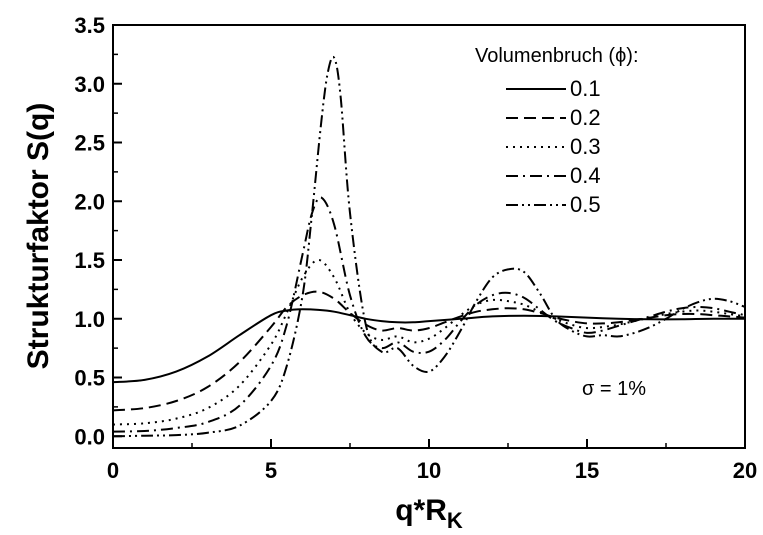 The width and height of the screenshot is (763, 535). What do you see at coordinates (585, 204) in the screenshot?
I see `legend-label-0.5: 0.5` at bounding box center [585, 204].